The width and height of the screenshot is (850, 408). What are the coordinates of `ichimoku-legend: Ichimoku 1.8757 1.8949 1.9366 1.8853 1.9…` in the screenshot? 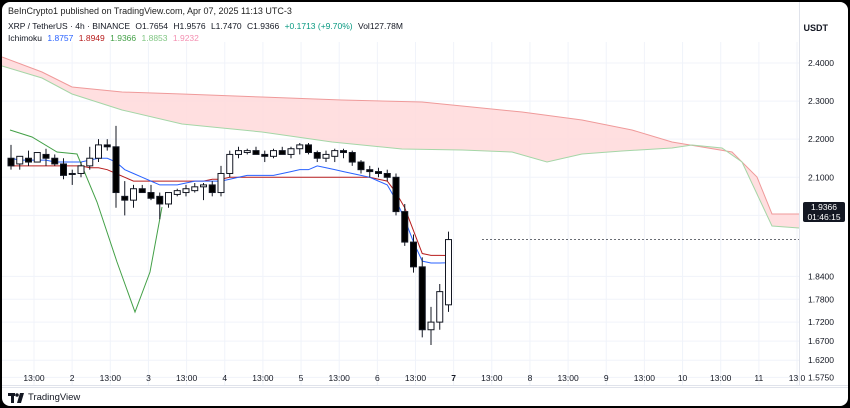 It's located at (105, 38).